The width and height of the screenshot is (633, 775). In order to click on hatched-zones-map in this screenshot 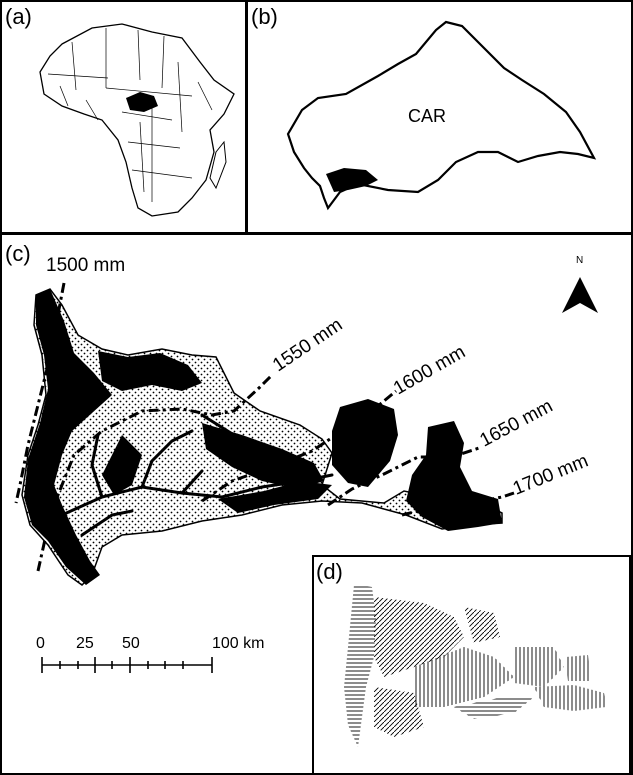, I will do `click(475, 666)`.